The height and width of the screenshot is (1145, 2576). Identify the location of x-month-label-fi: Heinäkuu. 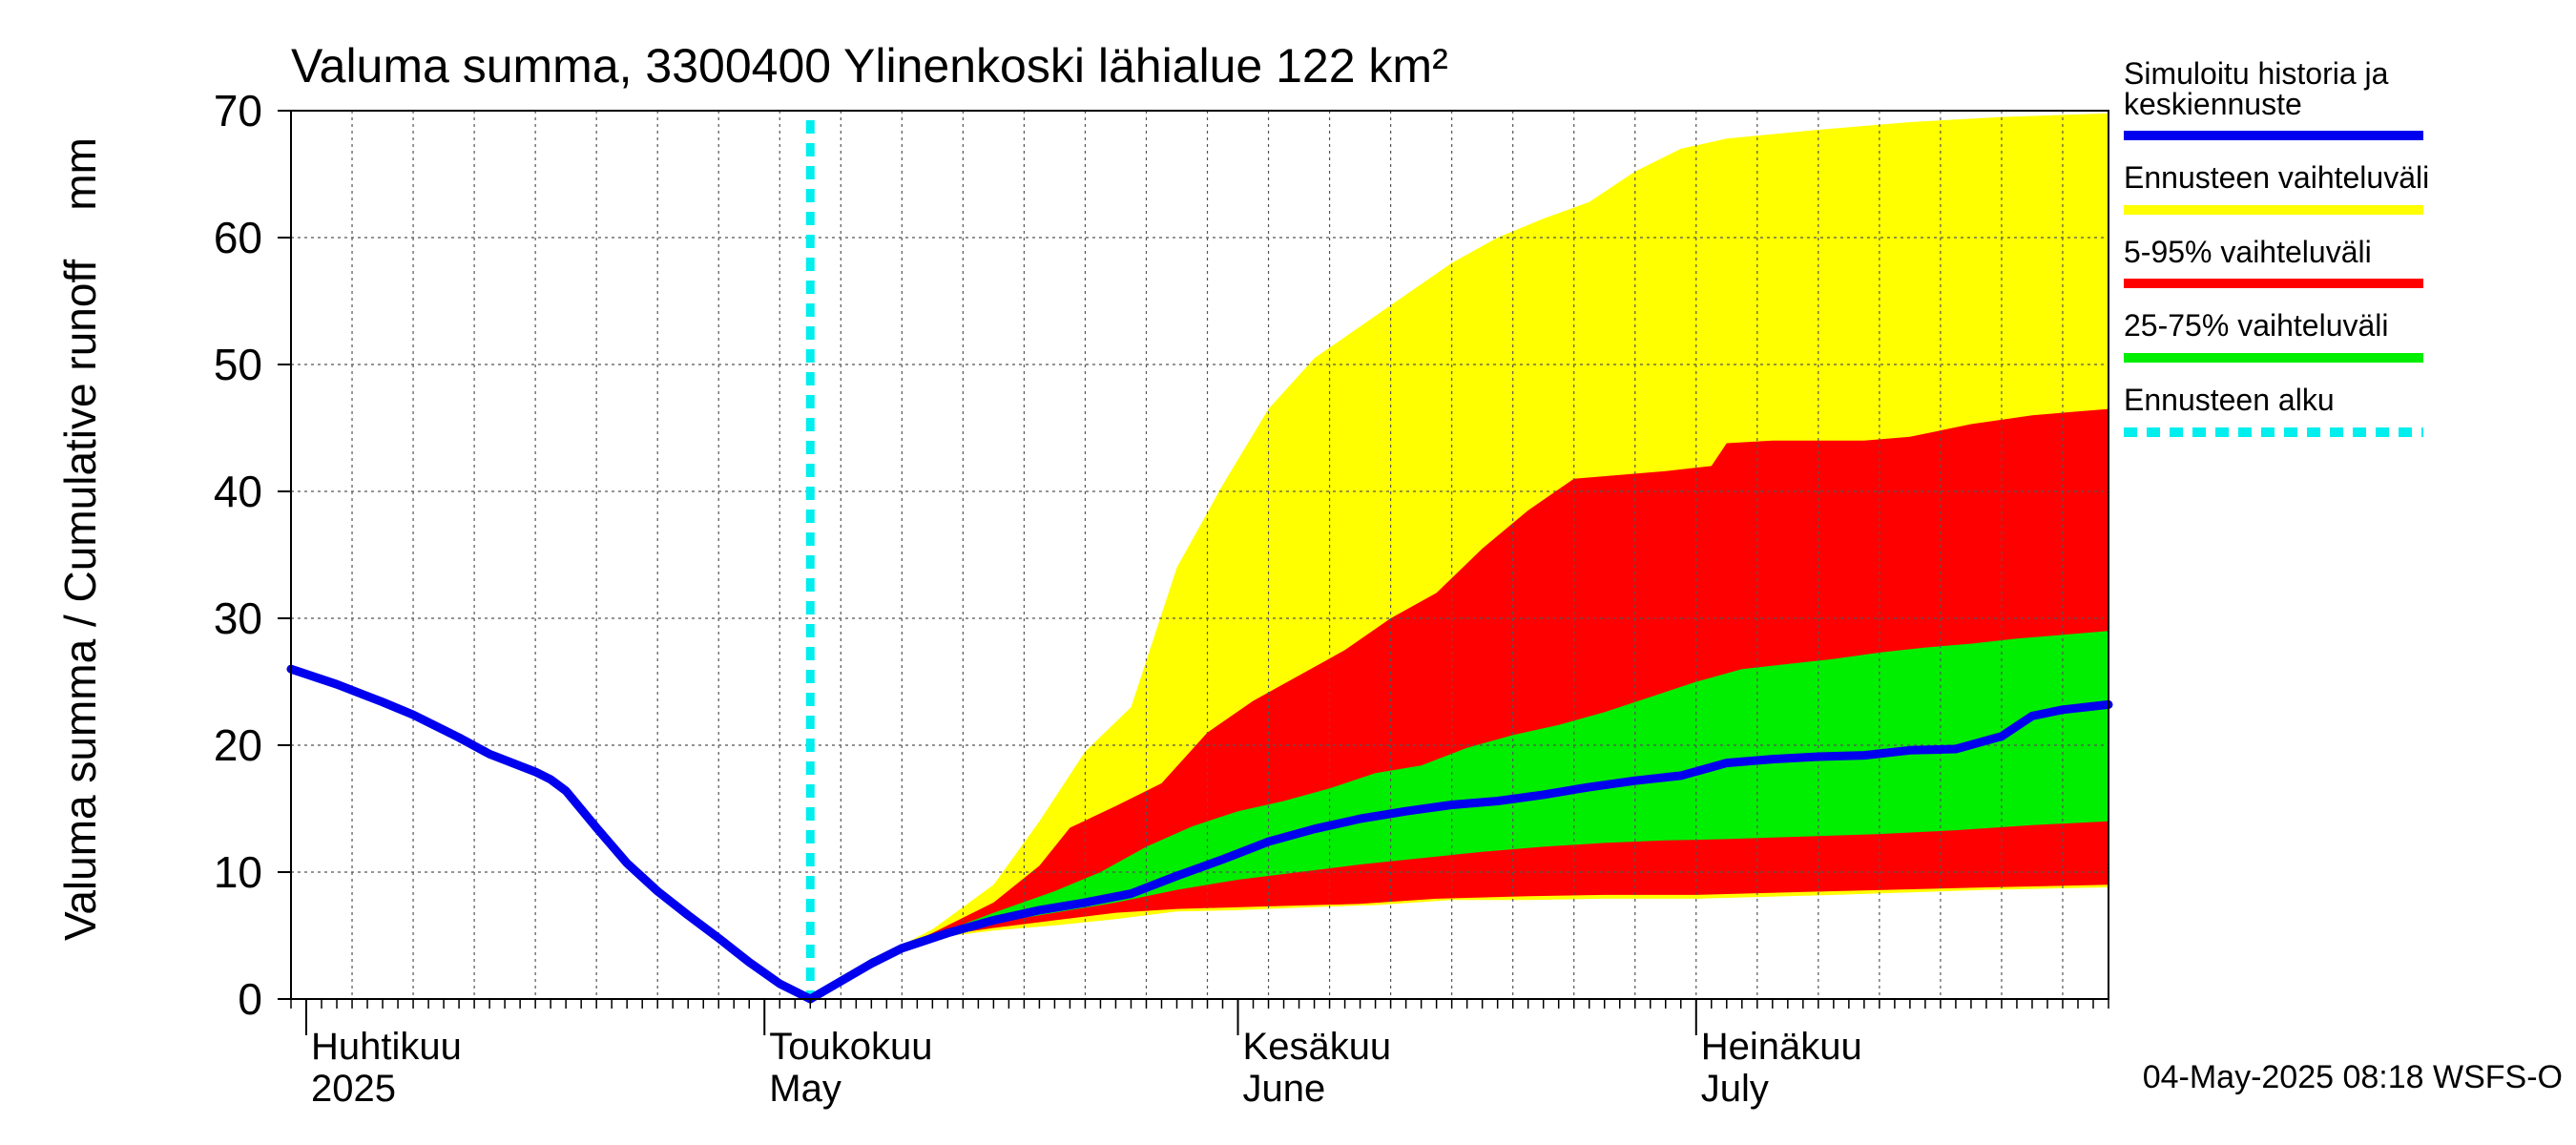
(1781, 1047).